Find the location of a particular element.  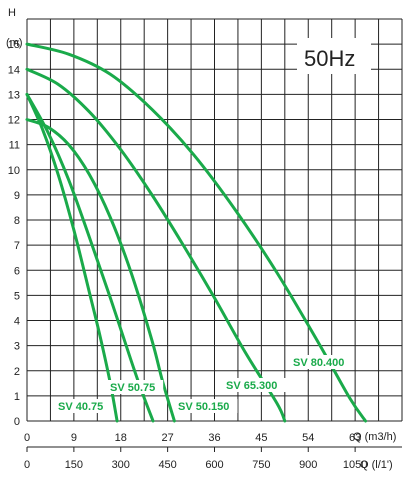

series-label: SV 80.400 is located at coordinates (318, 363).